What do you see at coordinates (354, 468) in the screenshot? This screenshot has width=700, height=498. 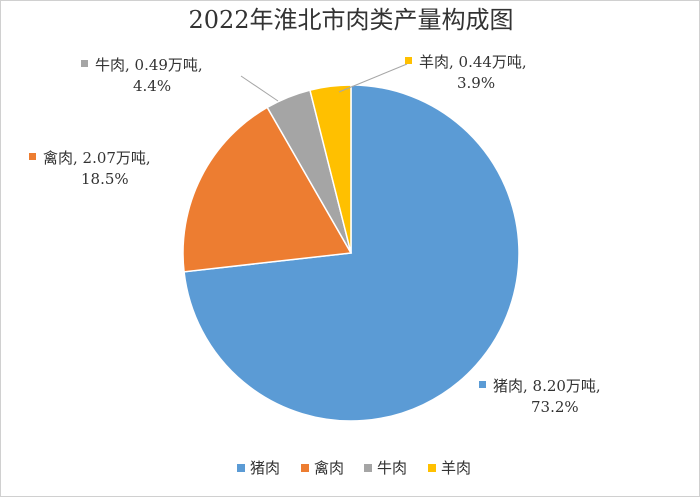 I see `legend: 猪肉 禽肉 牛肉 羊肉` at bounding box center [354, 468].